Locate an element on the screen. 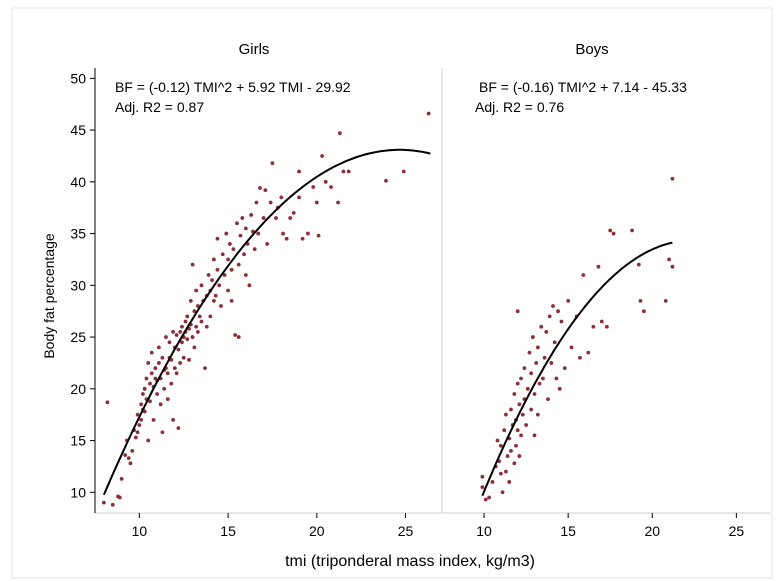 This screenshot has width=776, height=581. y-tick-label: 25 is located at coordinates (78, 337).